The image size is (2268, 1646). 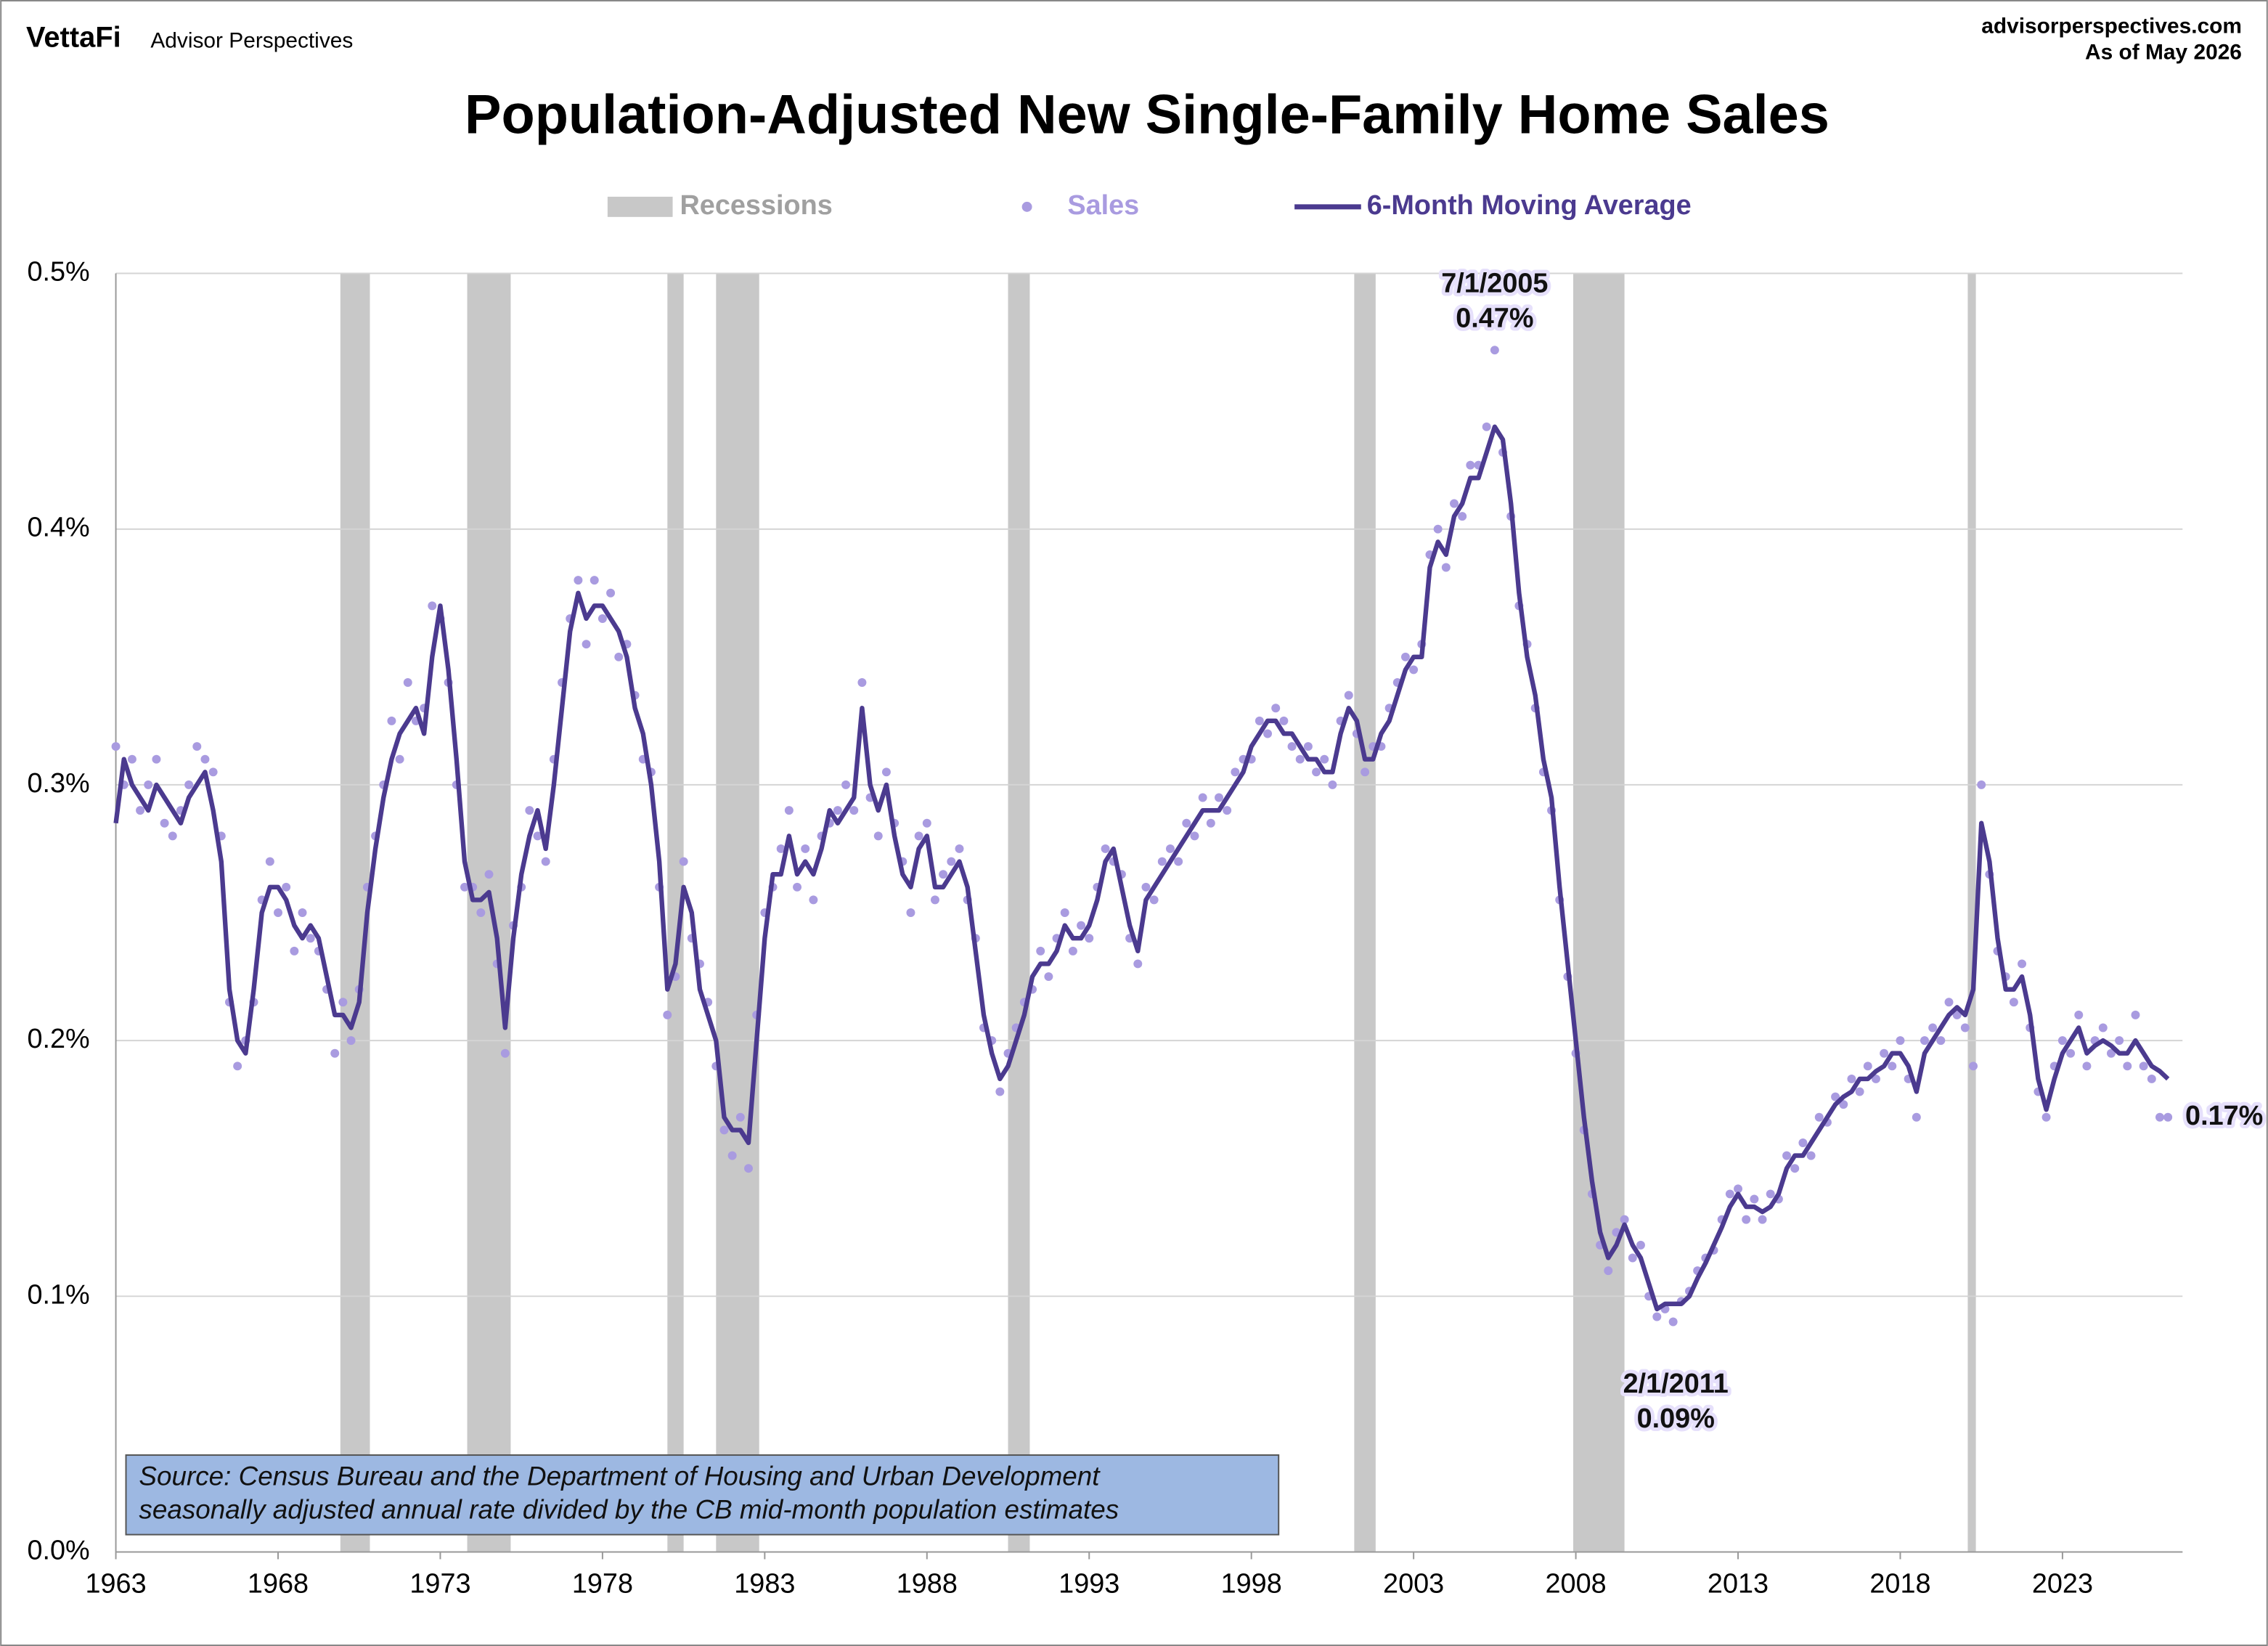 I want to click on x-tick-label: 2018, so click(x=1899, y=1583).